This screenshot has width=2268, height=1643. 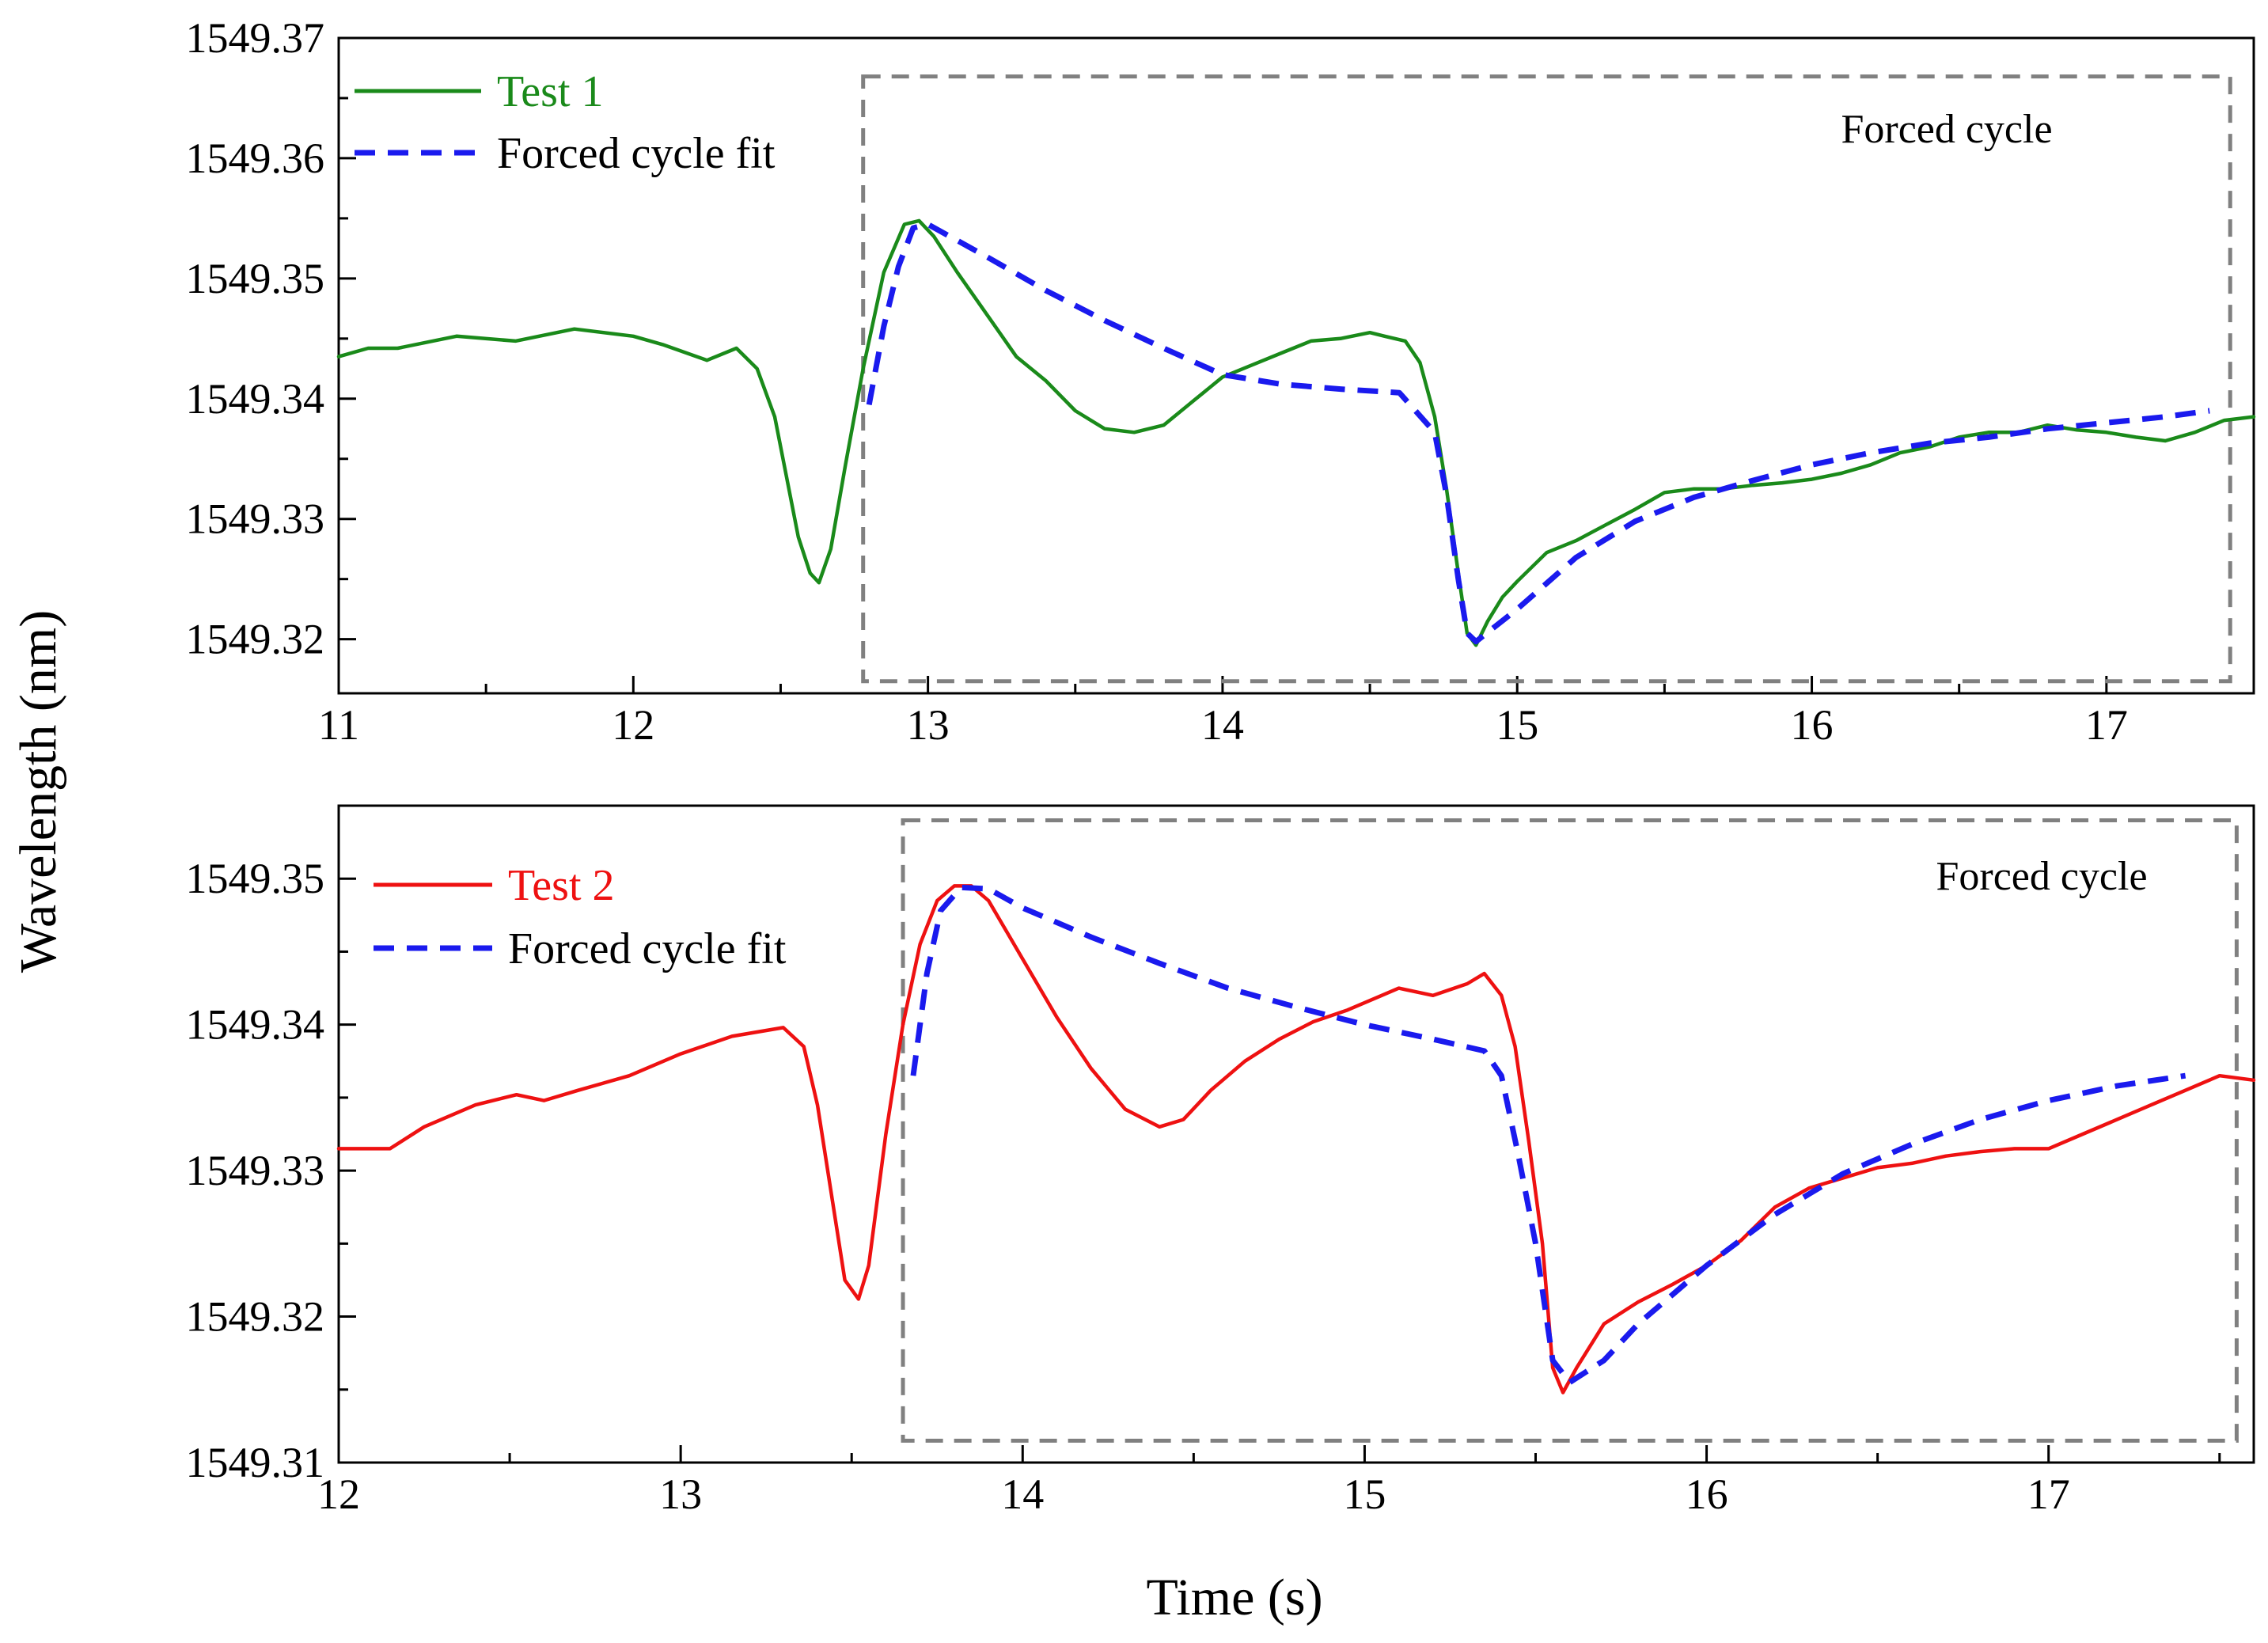 What do you see at coordinates (561, 885) in the screenshot?
I see `legend-label: Test 2` at bounding box center [561, 885].